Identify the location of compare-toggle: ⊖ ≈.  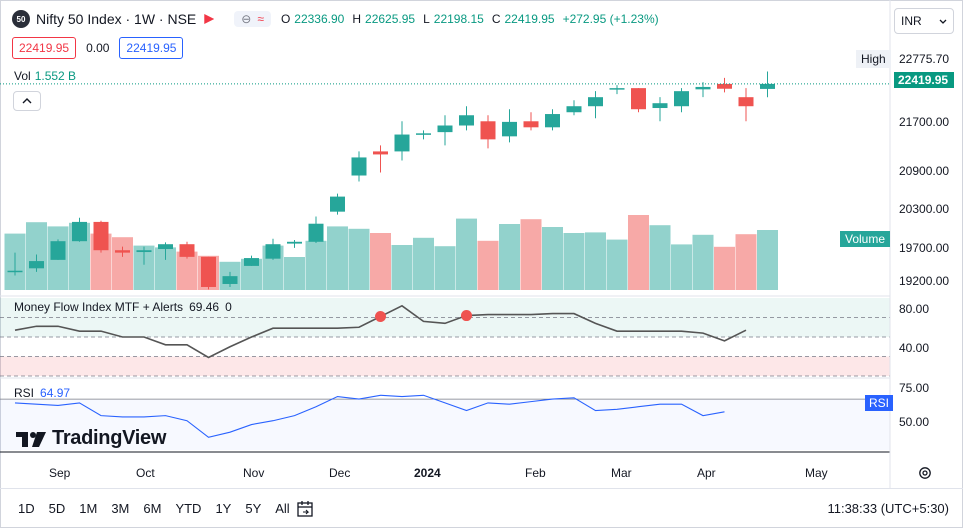
(252, 19).